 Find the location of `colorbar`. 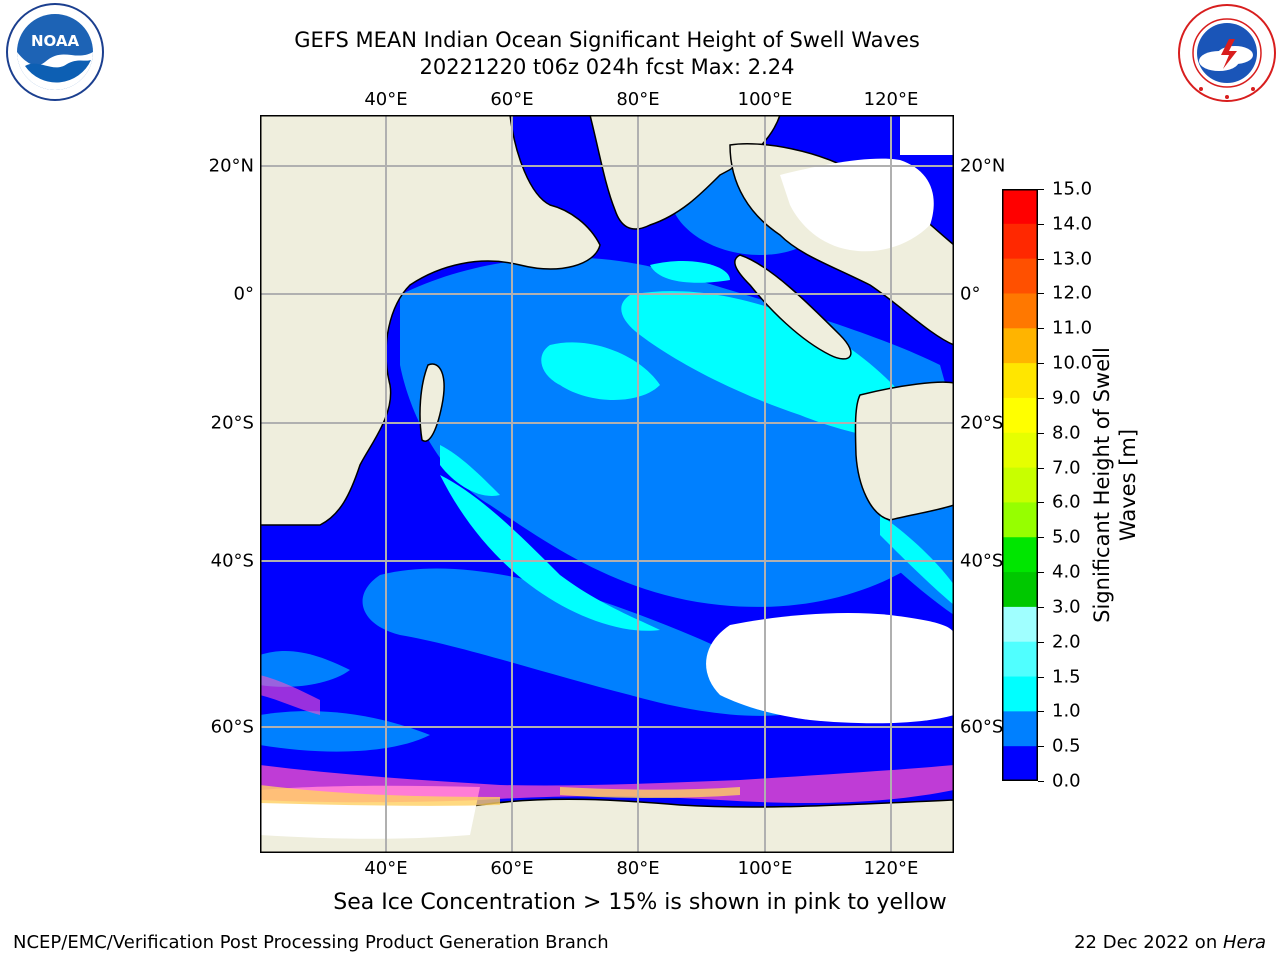

colorbar is located at coordinates (1020, 485).